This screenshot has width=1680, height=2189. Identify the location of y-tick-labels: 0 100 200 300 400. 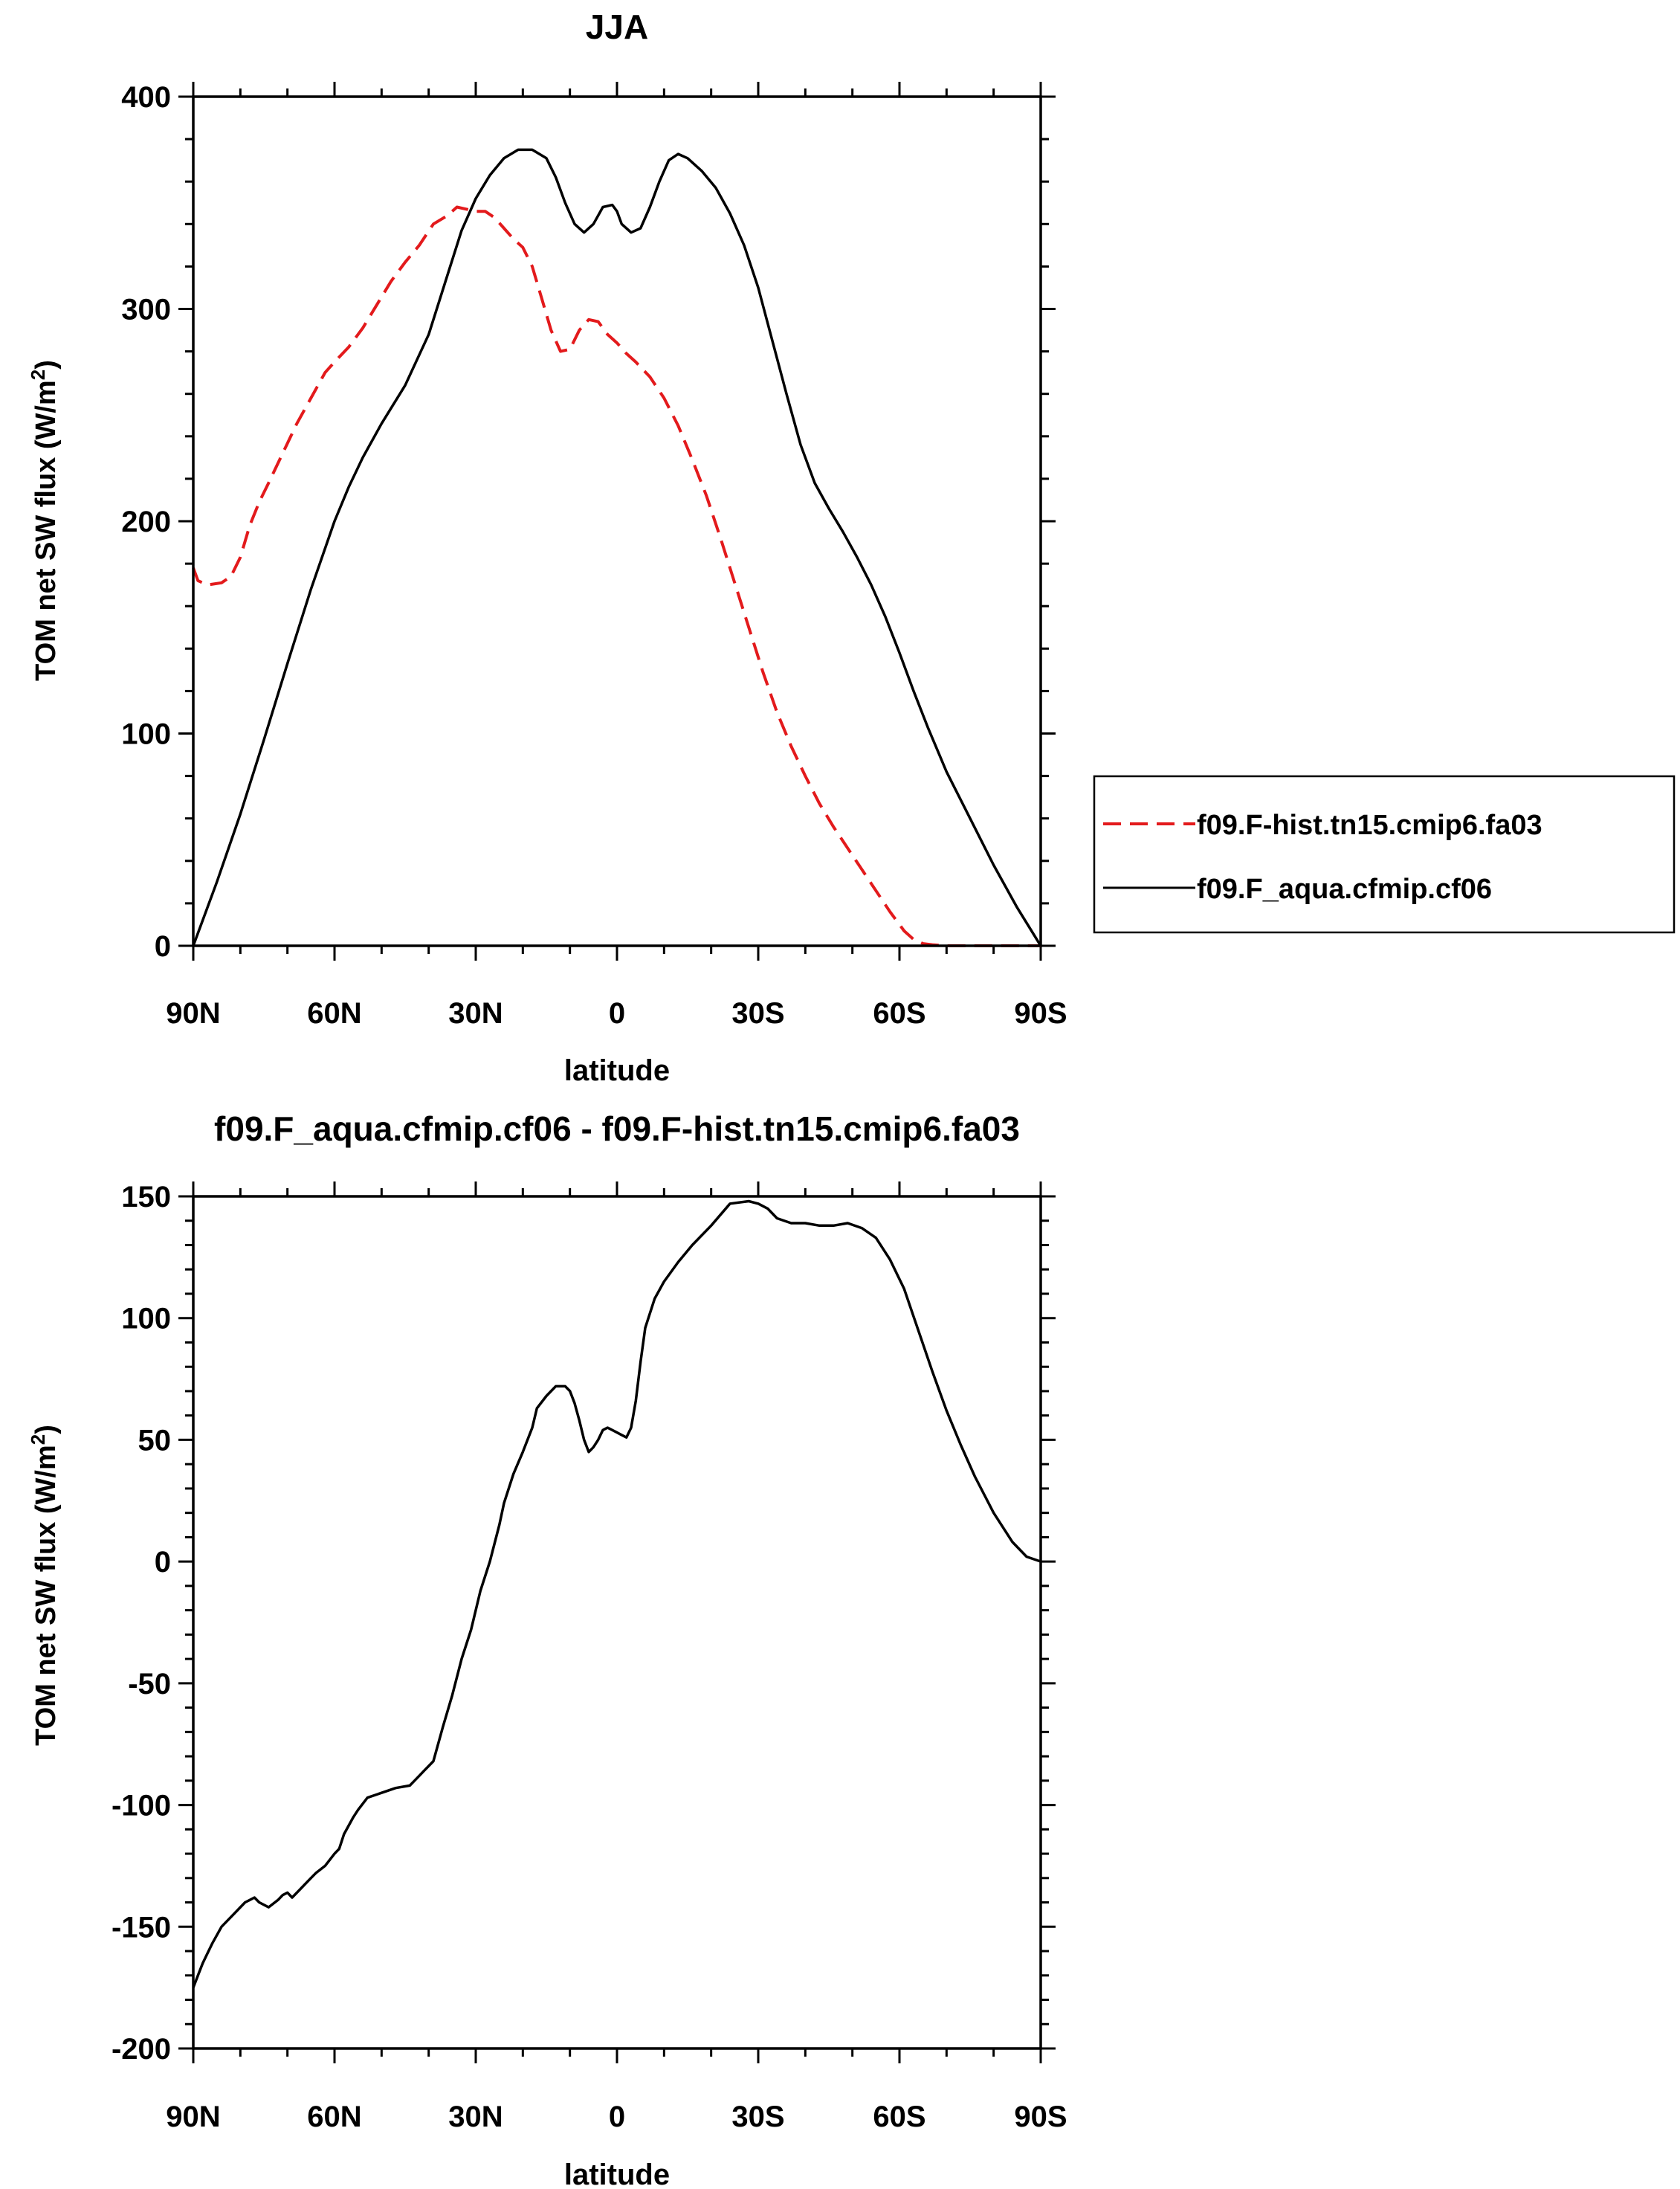
(146, 522).